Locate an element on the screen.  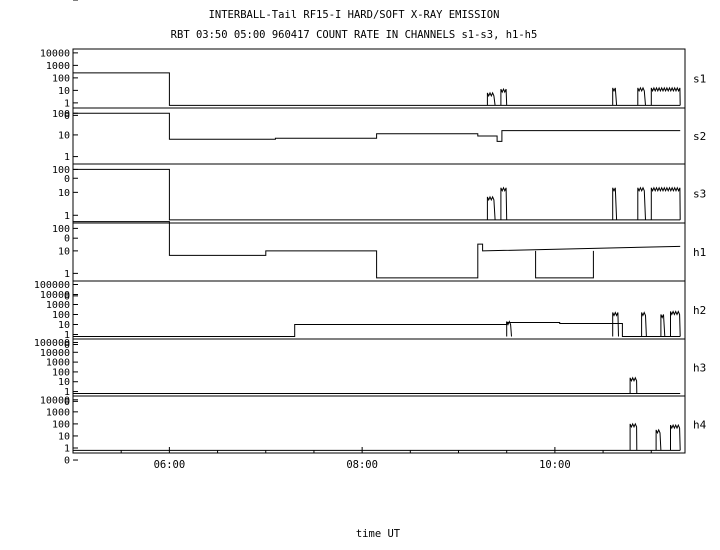
channel-label-h1: h1 is located at coordinates (699, 252).